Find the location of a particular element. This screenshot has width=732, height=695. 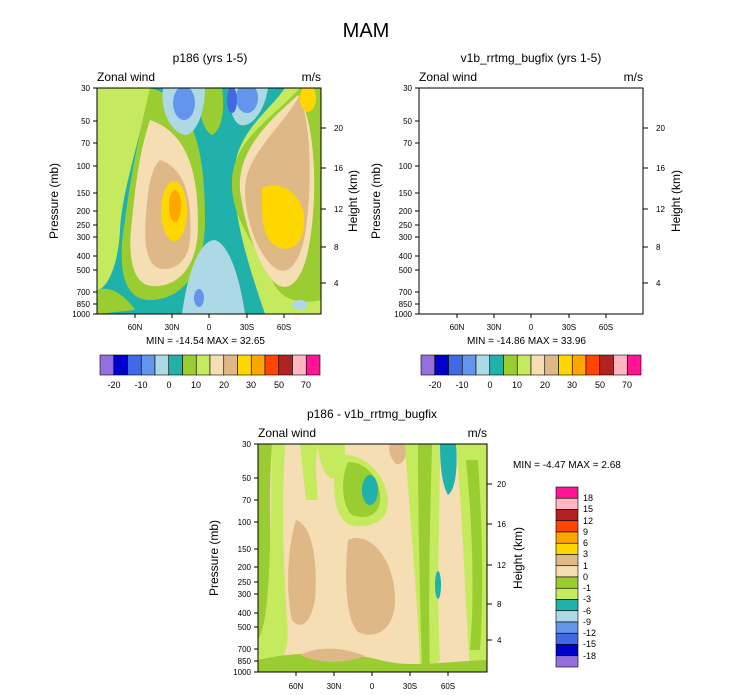

svg-text: 30S is located at coordinates (410, 686).